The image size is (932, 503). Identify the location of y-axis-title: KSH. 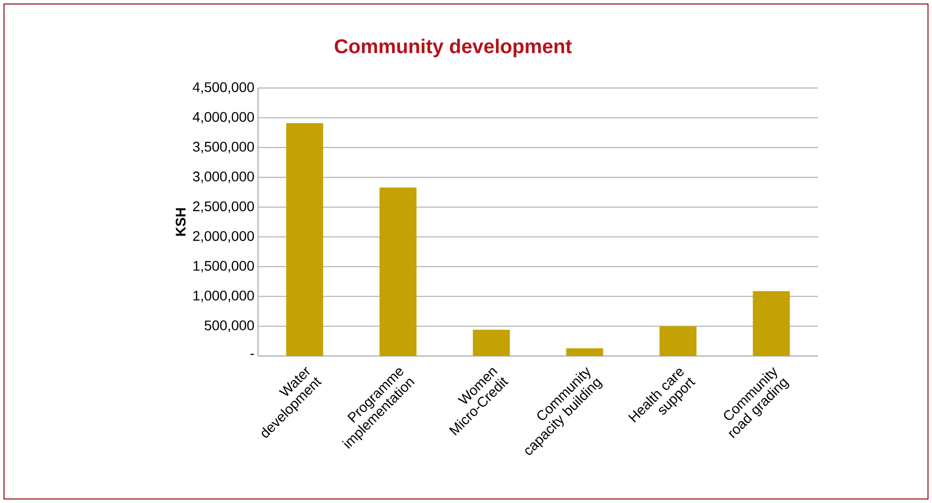
(181, 222).